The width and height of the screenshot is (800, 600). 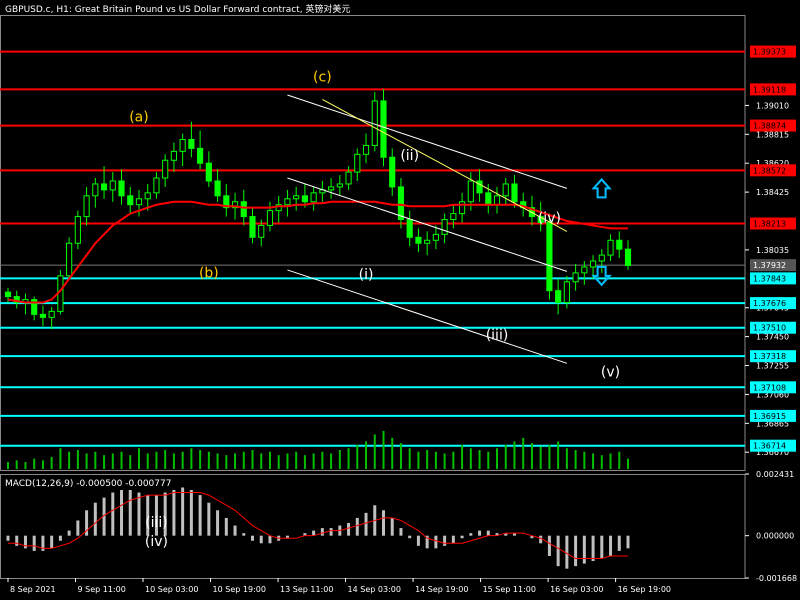 What do you see at coordinates (769, 89) in the screenshot?
I see `resistance-level-price-label: 1.39118` at bounding box center [769, 89].